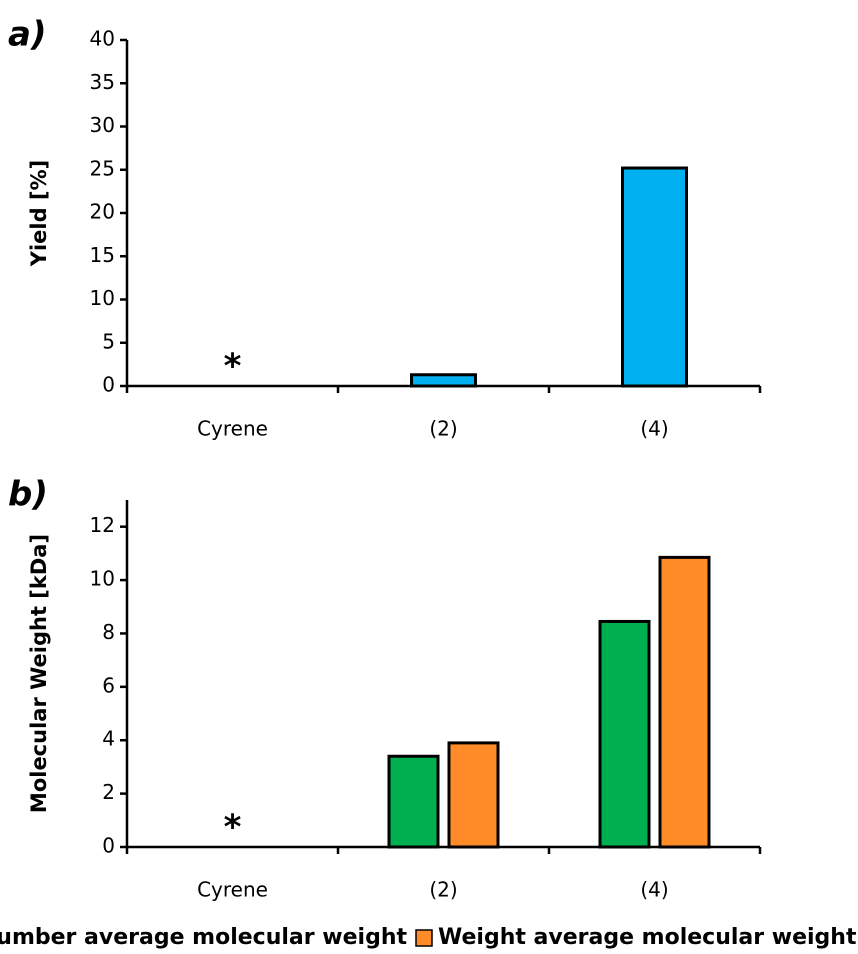 Image resolution: width=858 pixels, height=954 pixels. Describe the element at coordinates (108, 739) in the screenshot. I see `y-tick-label: 4` at that location.